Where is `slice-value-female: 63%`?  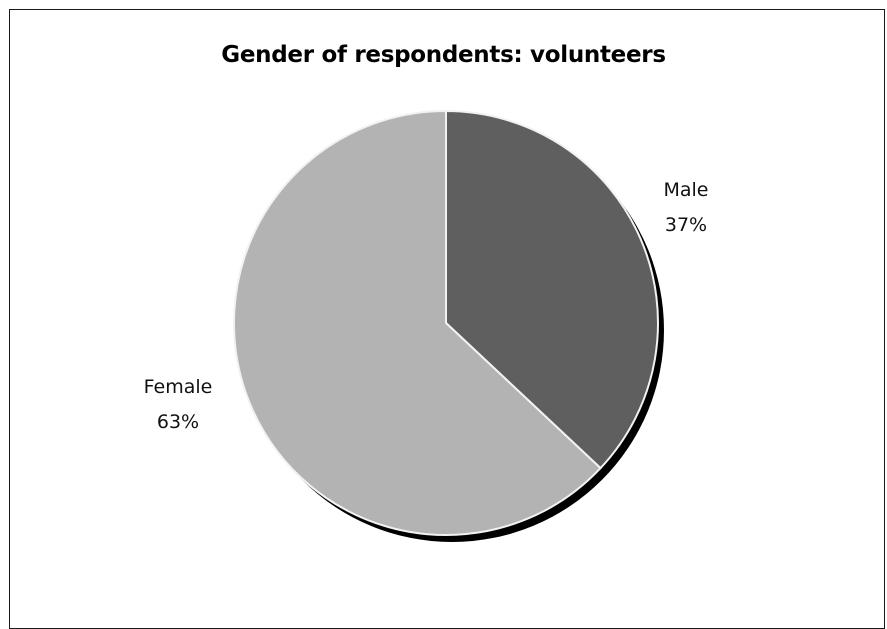
slice-value-female: 63% is located at coordinates (178, 422).